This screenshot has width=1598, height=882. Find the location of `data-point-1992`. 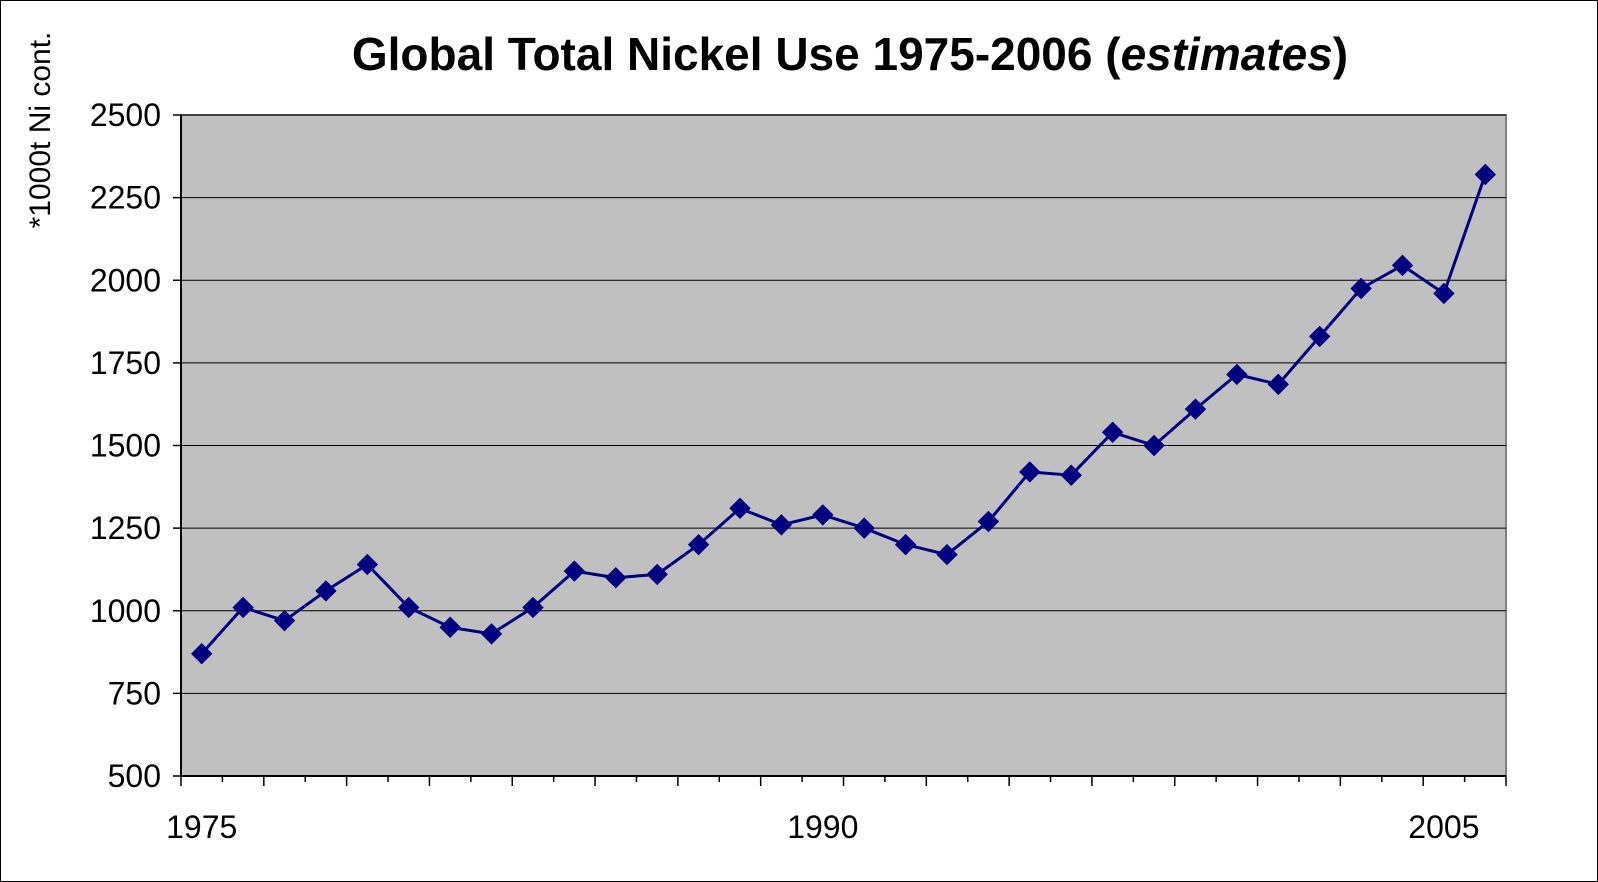

data-point-1992 is located at coordinates (905, 544).